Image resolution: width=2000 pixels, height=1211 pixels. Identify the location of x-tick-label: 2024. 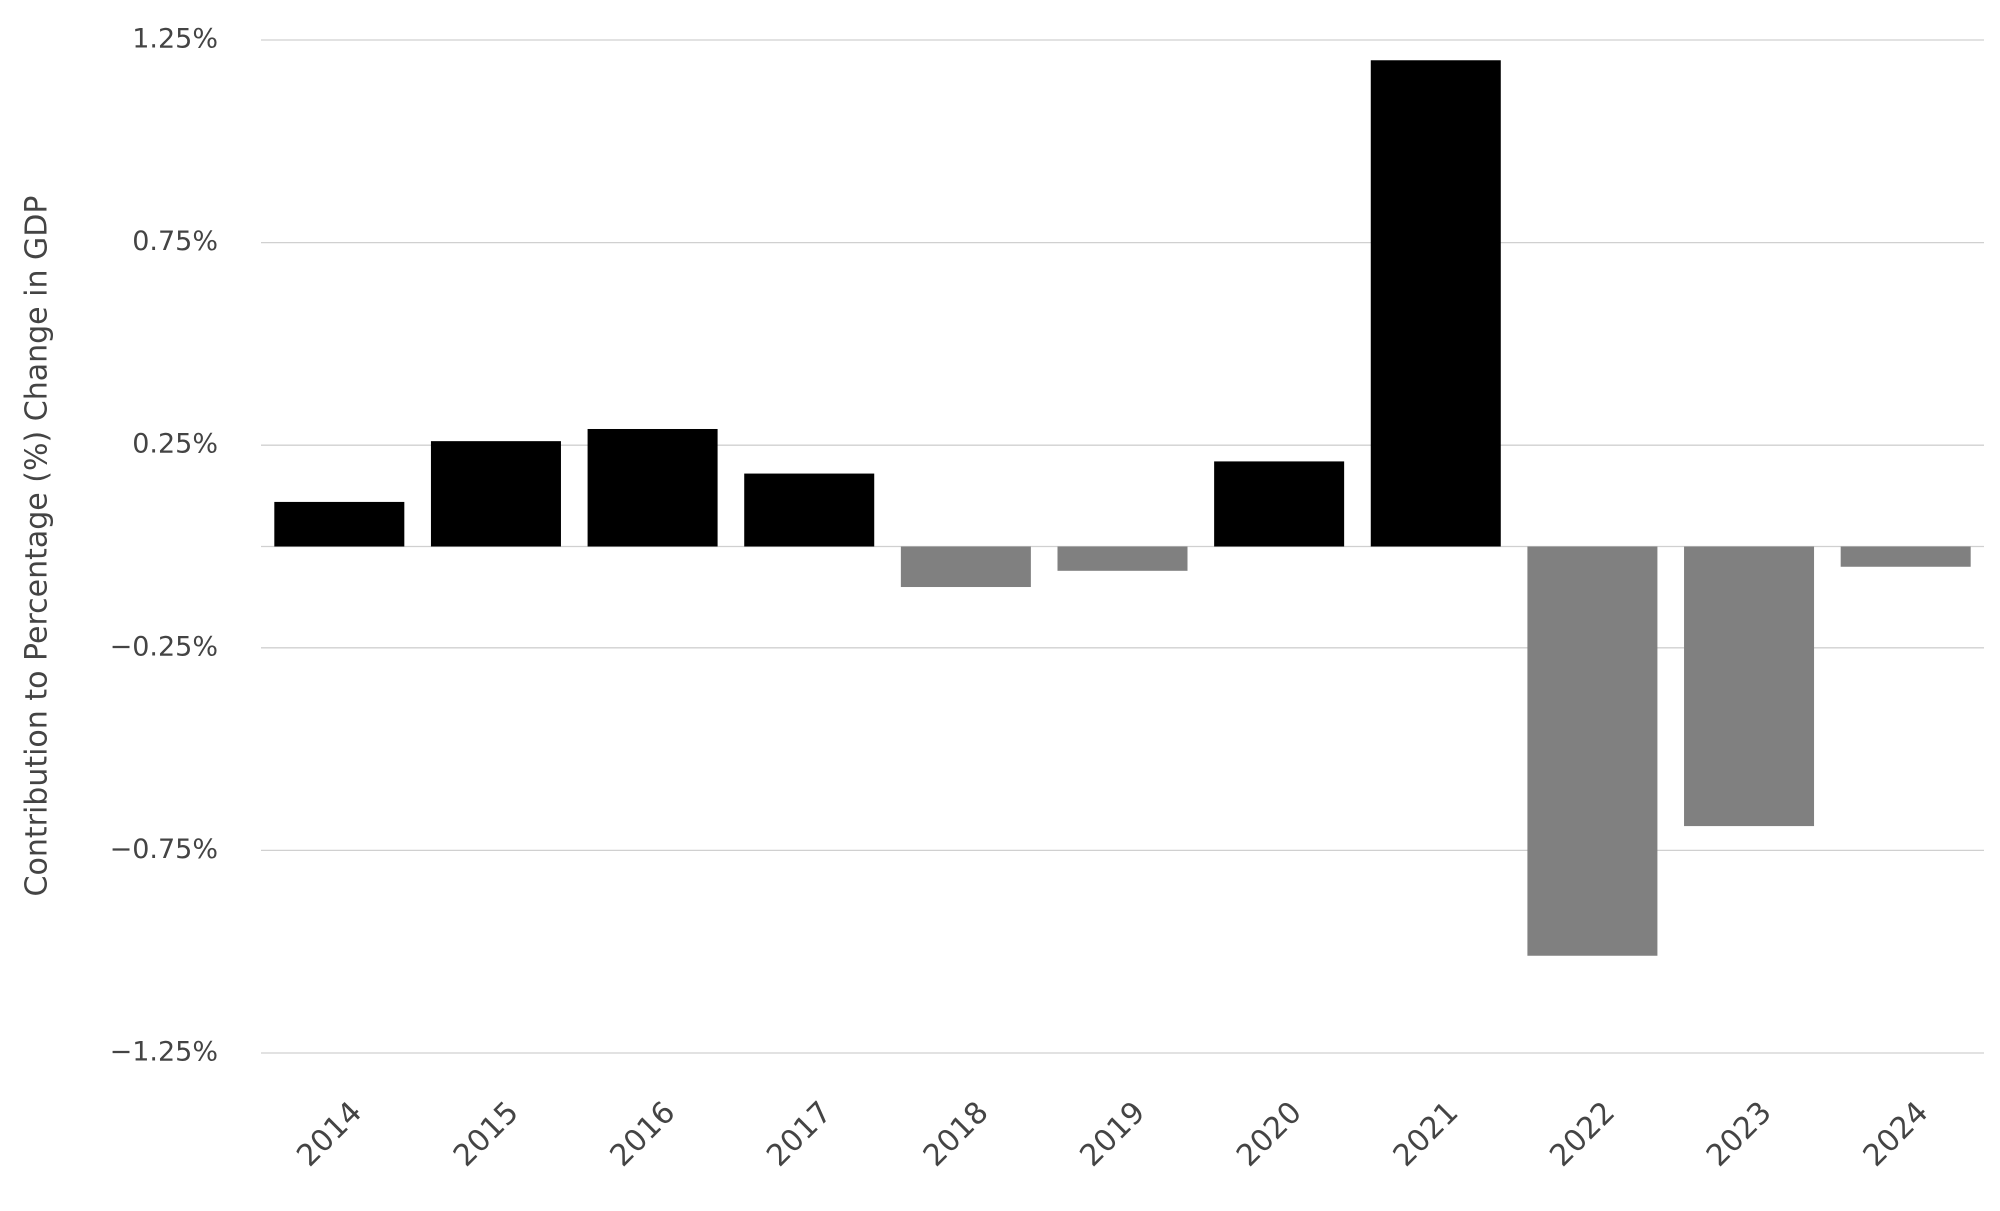
(1896, 1134).